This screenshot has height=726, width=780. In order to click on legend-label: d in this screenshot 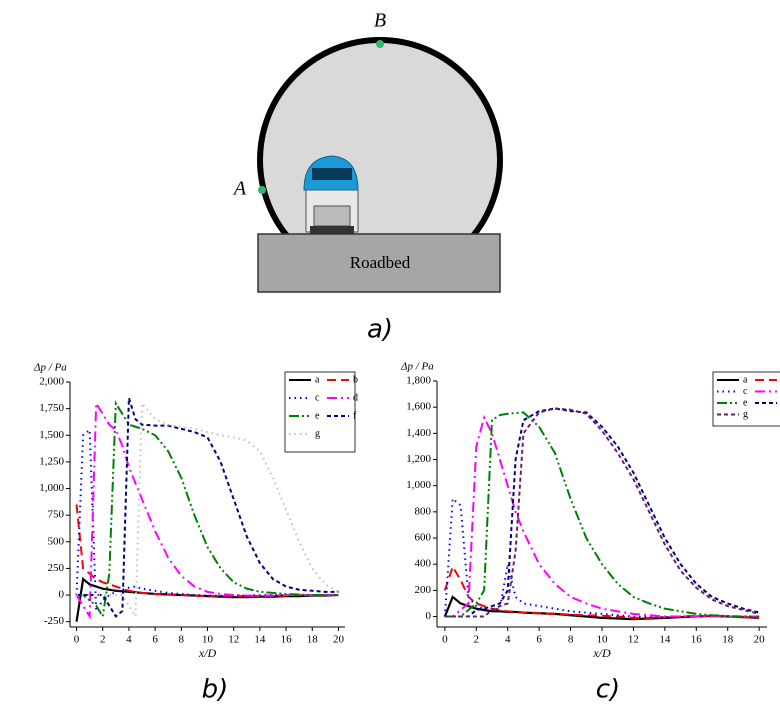, I will do `click(355, 397)`.